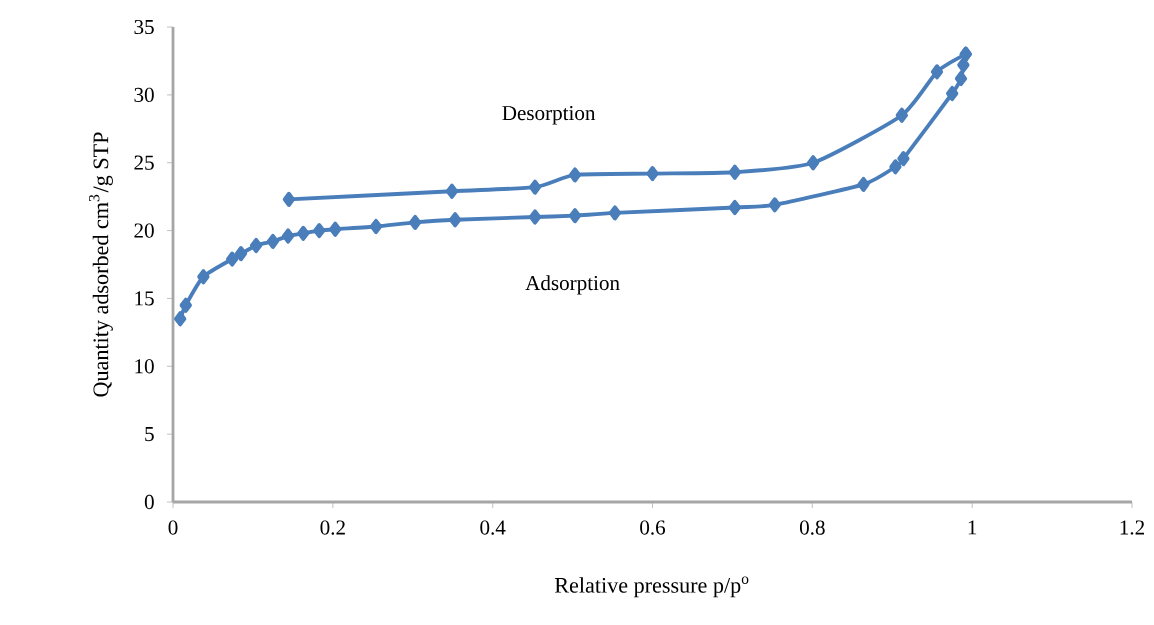  Describe the element at coordinates (101, 264) in the screenshot. I see `y-axis-title: Quantity adsorbed cm$^{3}$/g STP` at that location.